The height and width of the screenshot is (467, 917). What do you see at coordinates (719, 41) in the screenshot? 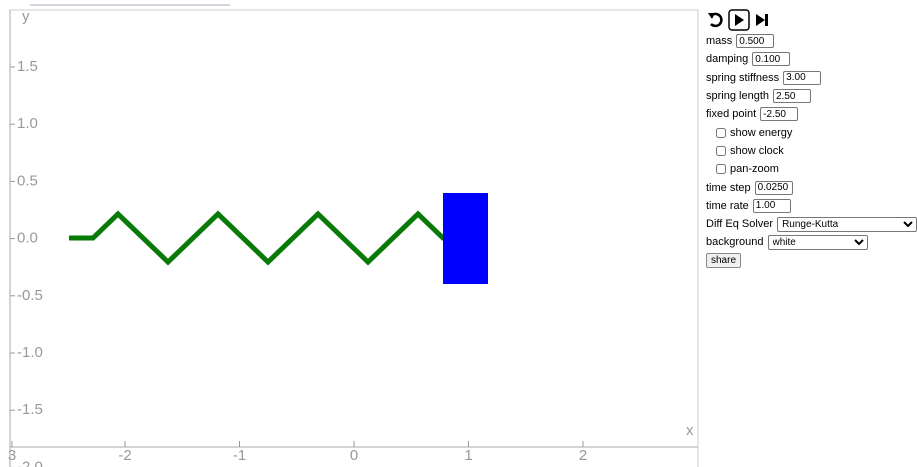
I see `field-label: mass` at bounding box center [719, 41].